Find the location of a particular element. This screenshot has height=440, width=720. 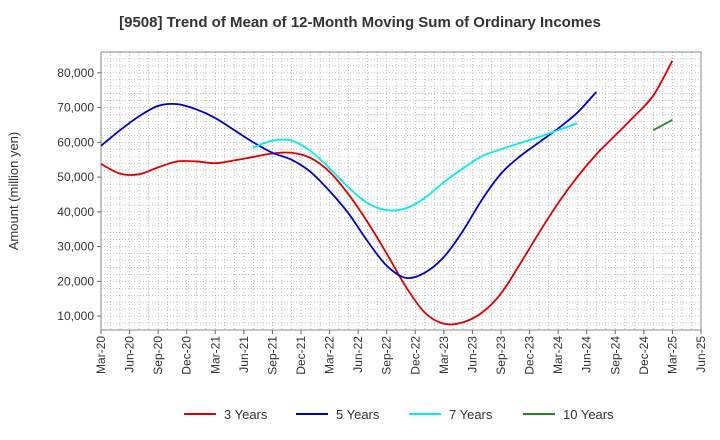

x-tick-label: Dec-20 is located at coordinates (187, 355).